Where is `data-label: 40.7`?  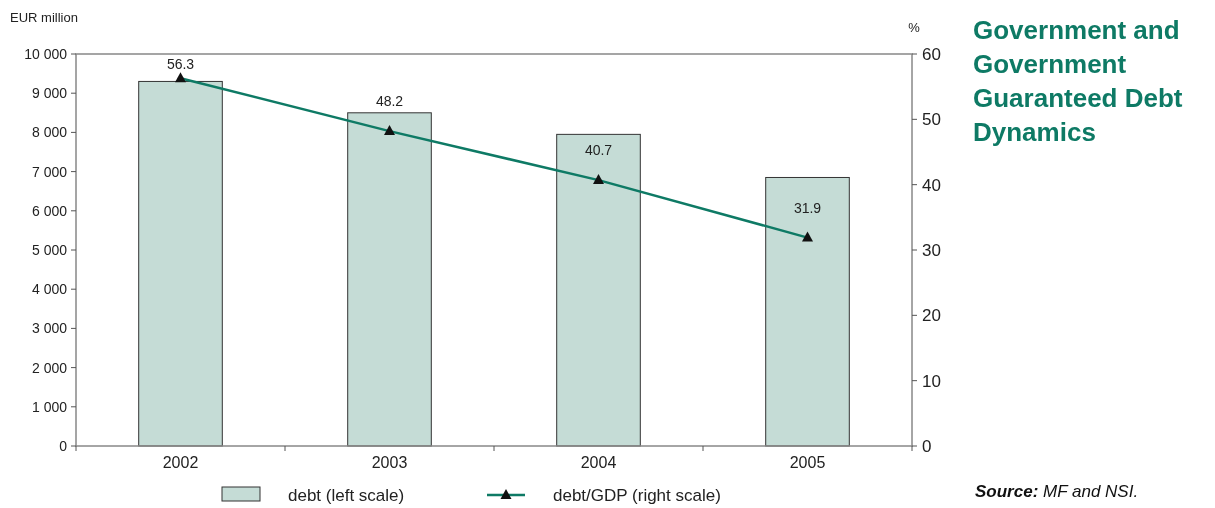
data-label: 40.7 is located at coordinates (598, 150).